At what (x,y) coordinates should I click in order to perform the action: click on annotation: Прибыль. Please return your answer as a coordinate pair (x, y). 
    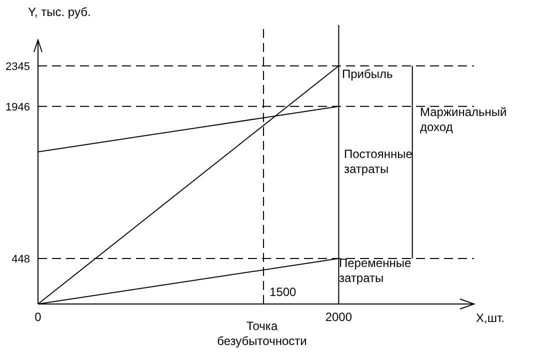
    Looking at the image, I should click on (367, 74).